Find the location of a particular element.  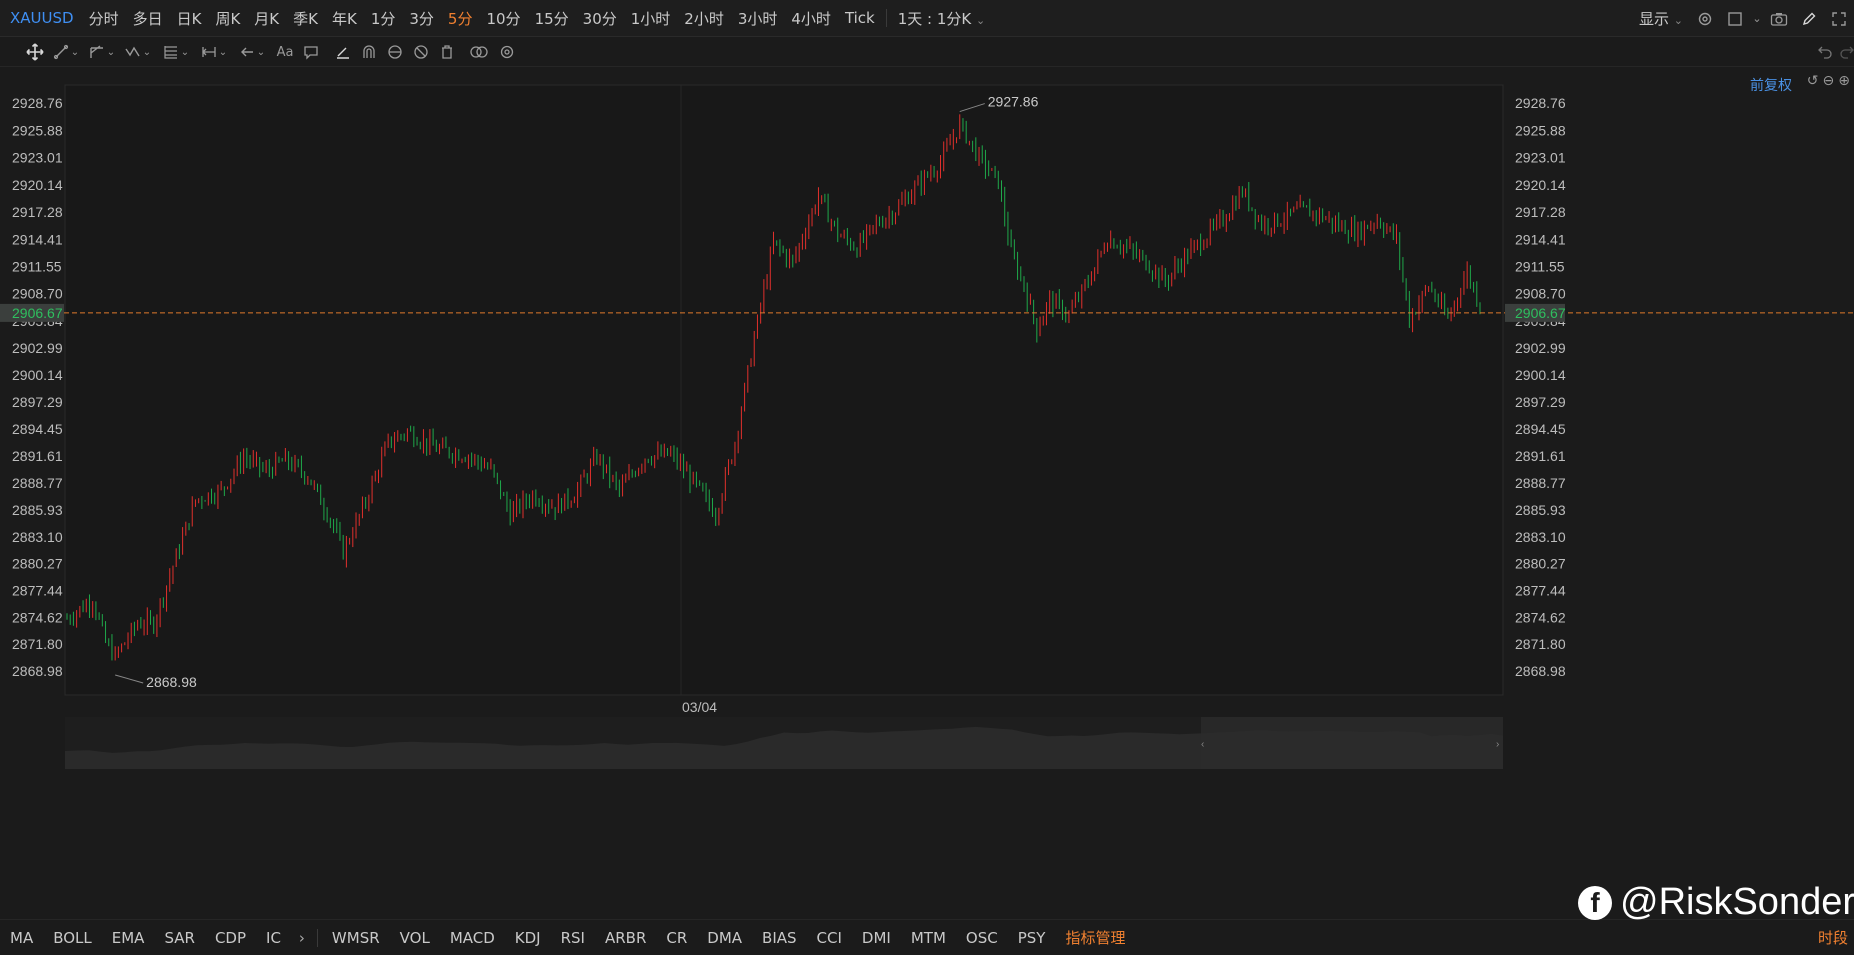

magnet-icon is located at coordinates (369, 52).